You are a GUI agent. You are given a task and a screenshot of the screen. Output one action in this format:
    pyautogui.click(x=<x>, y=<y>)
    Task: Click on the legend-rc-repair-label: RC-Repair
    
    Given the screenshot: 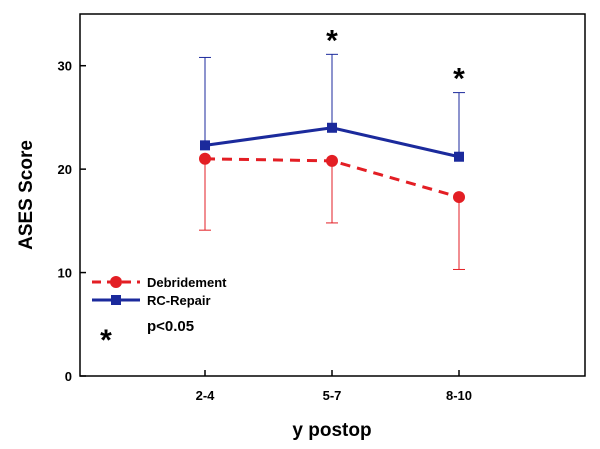 What is the action you would take?
    pyautogui.click(x=179, y=300)
    